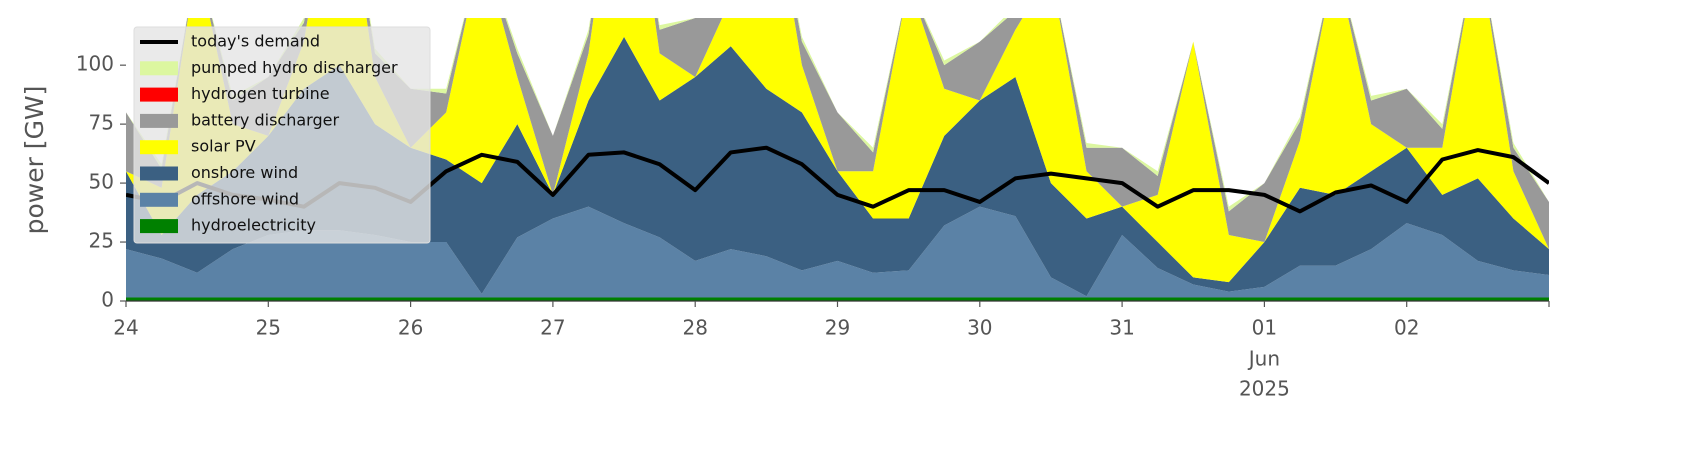 The width and height of the screenshot is (1706, 464). Describe the element at coordinates (101, 123) in the screenshot. I see `y-tick-label: 75` at that location.